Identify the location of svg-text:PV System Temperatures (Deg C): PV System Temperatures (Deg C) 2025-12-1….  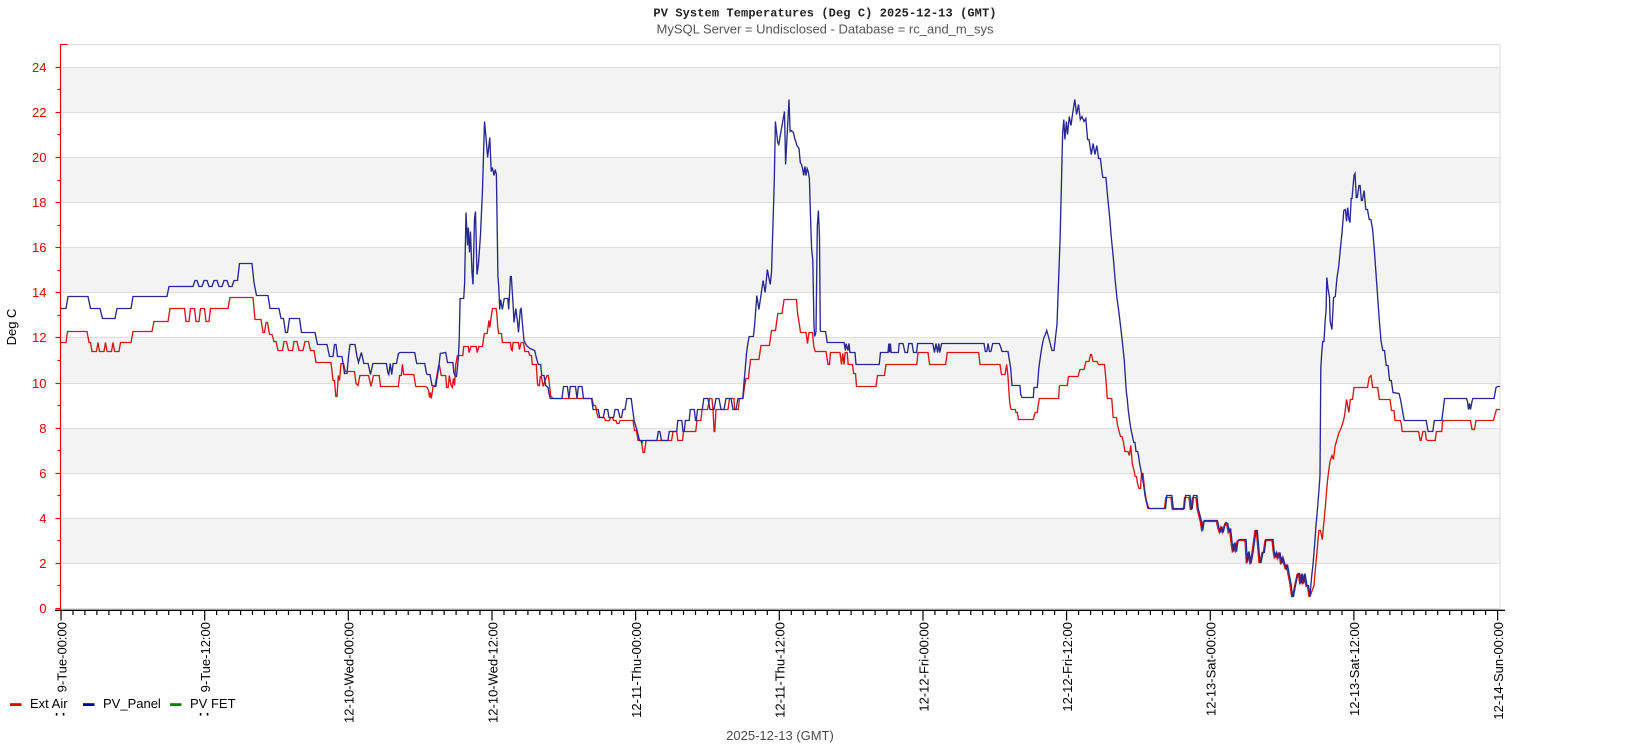
(824, 14).